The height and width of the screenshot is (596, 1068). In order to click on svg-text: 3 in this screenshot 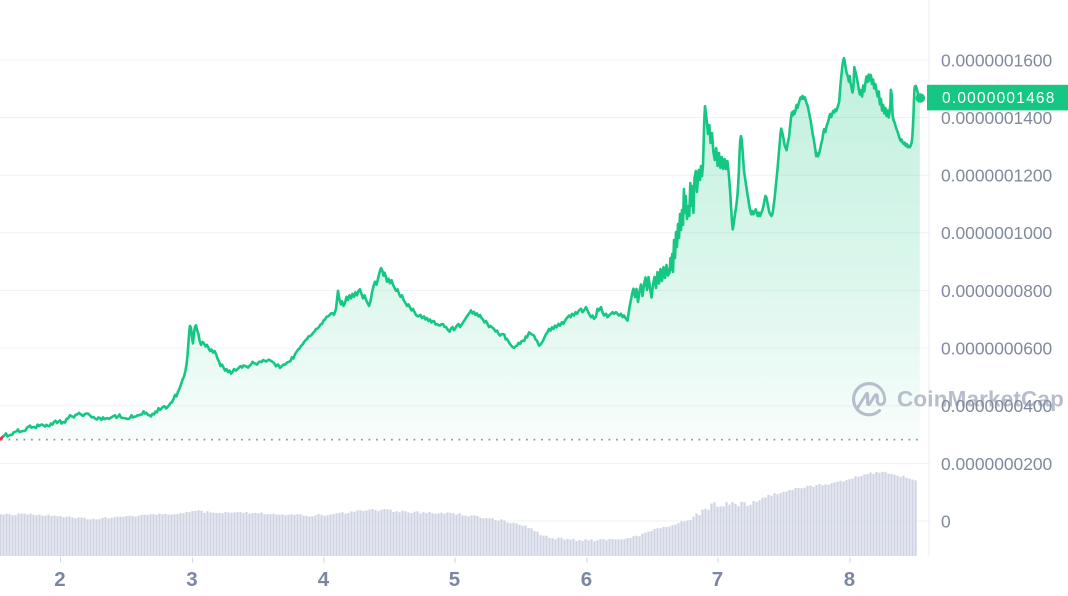, I will do `click(191, 579)`.